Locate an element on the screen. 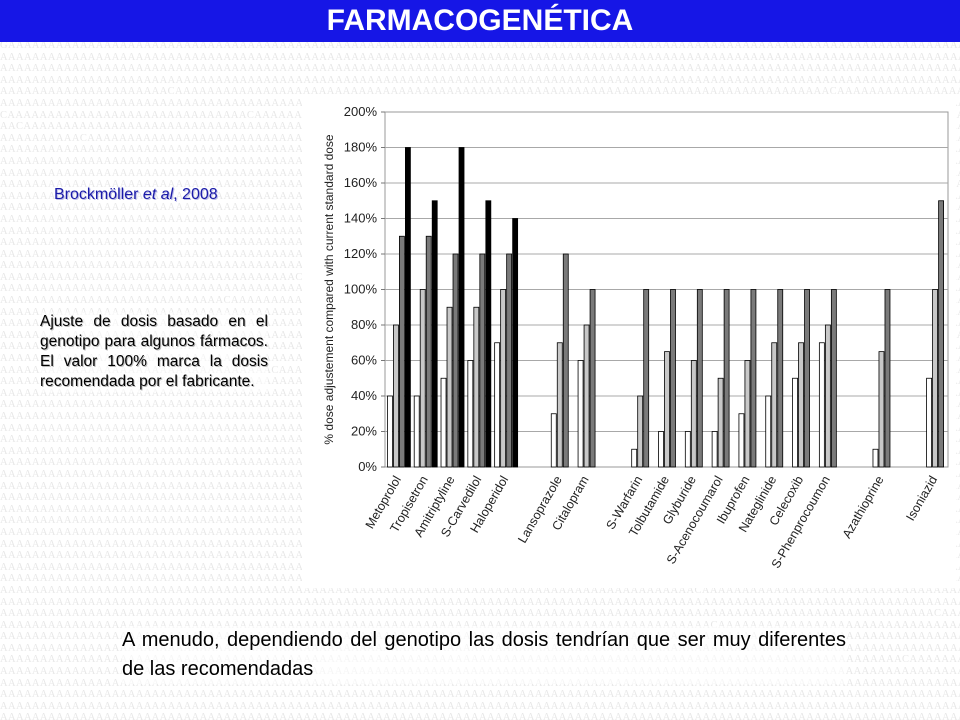 The image size is (960, 720). citation-et-al: et al is located at coordinates (158, 194).